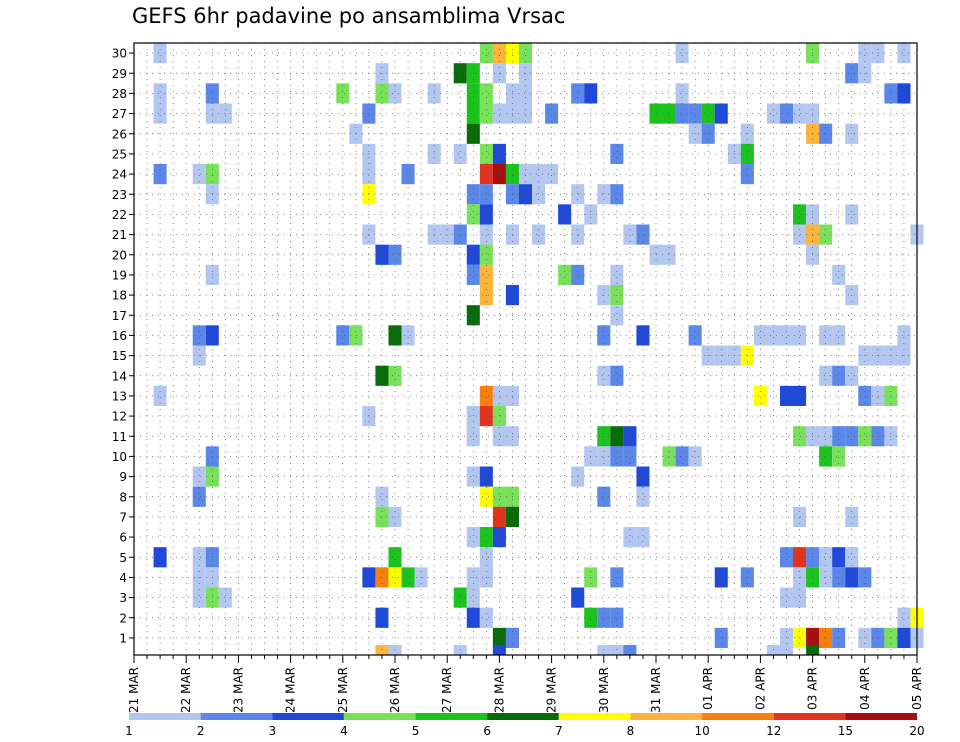  What do you see at coordinates (119, 215) in the screenshot?
I see `y-tick-label: 22` at bounding box center [119, 215].